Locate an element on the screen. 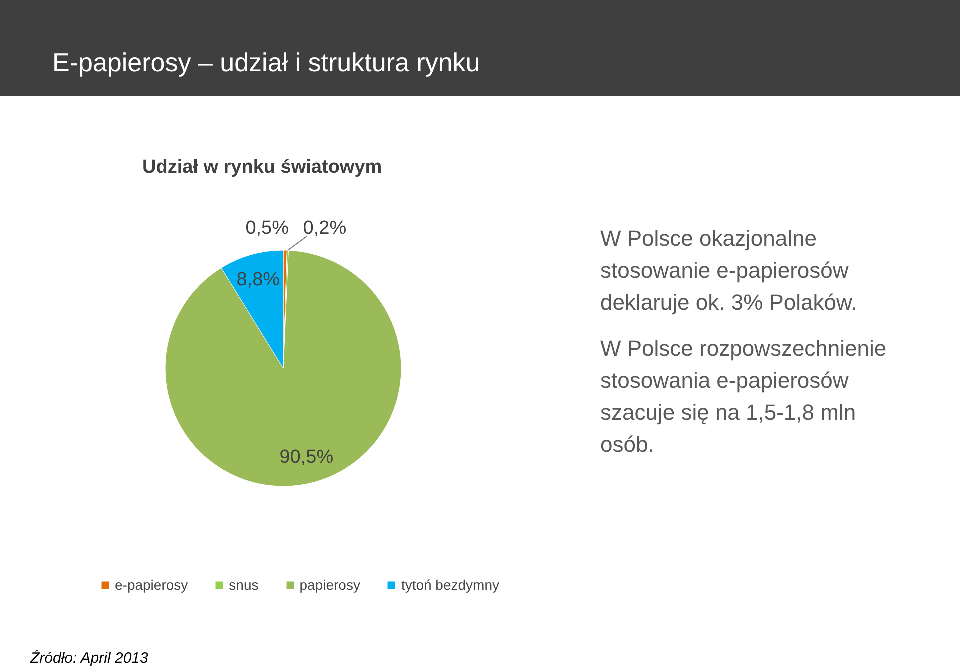  text: W Polsce okazjonalne stosowanie e-papierosów deklaruje ok. 3% Polaków. is located at coordinates (729, 270).